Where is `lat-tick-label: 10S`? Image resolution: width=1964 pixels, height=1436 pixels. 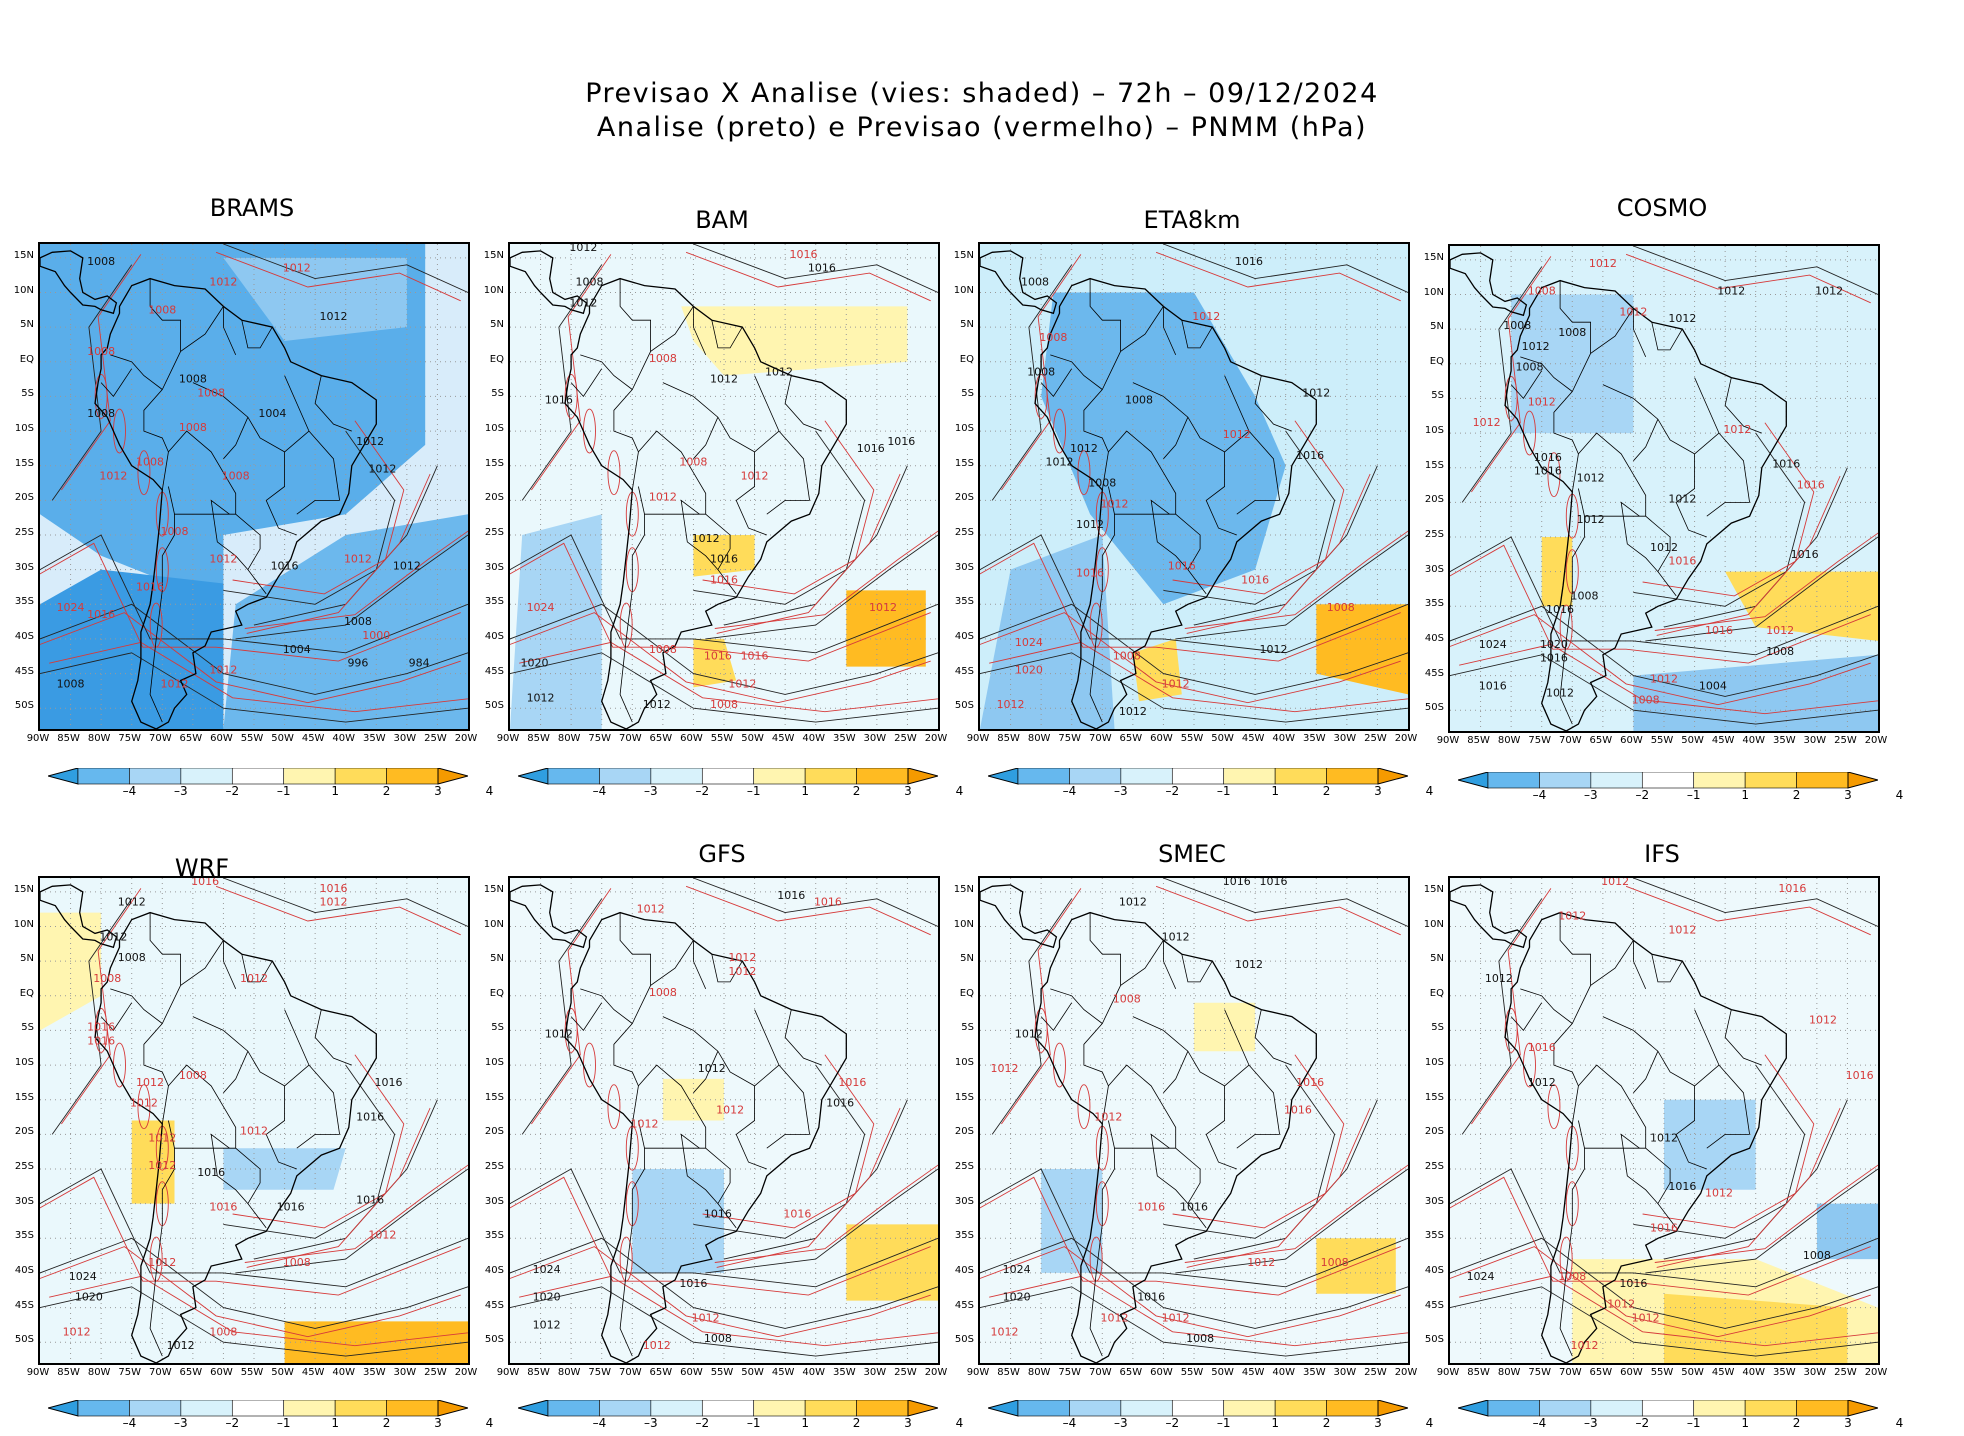 lat-tick-label: 10S is located at coordinates (964, 429).